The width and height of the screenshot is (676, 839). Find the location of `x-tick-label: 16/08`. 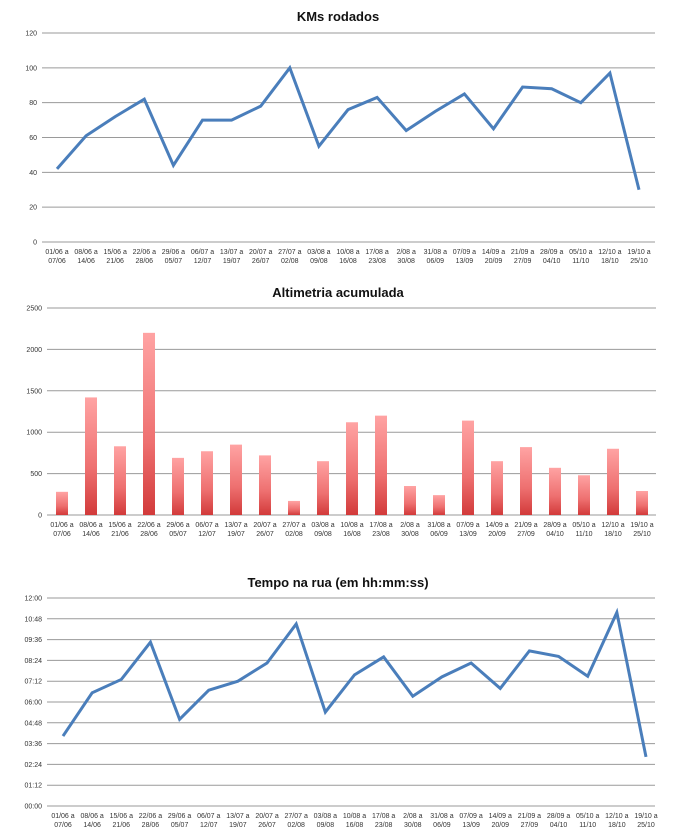

x-tick-label: 16/08 is located at coordinates (352, 534).